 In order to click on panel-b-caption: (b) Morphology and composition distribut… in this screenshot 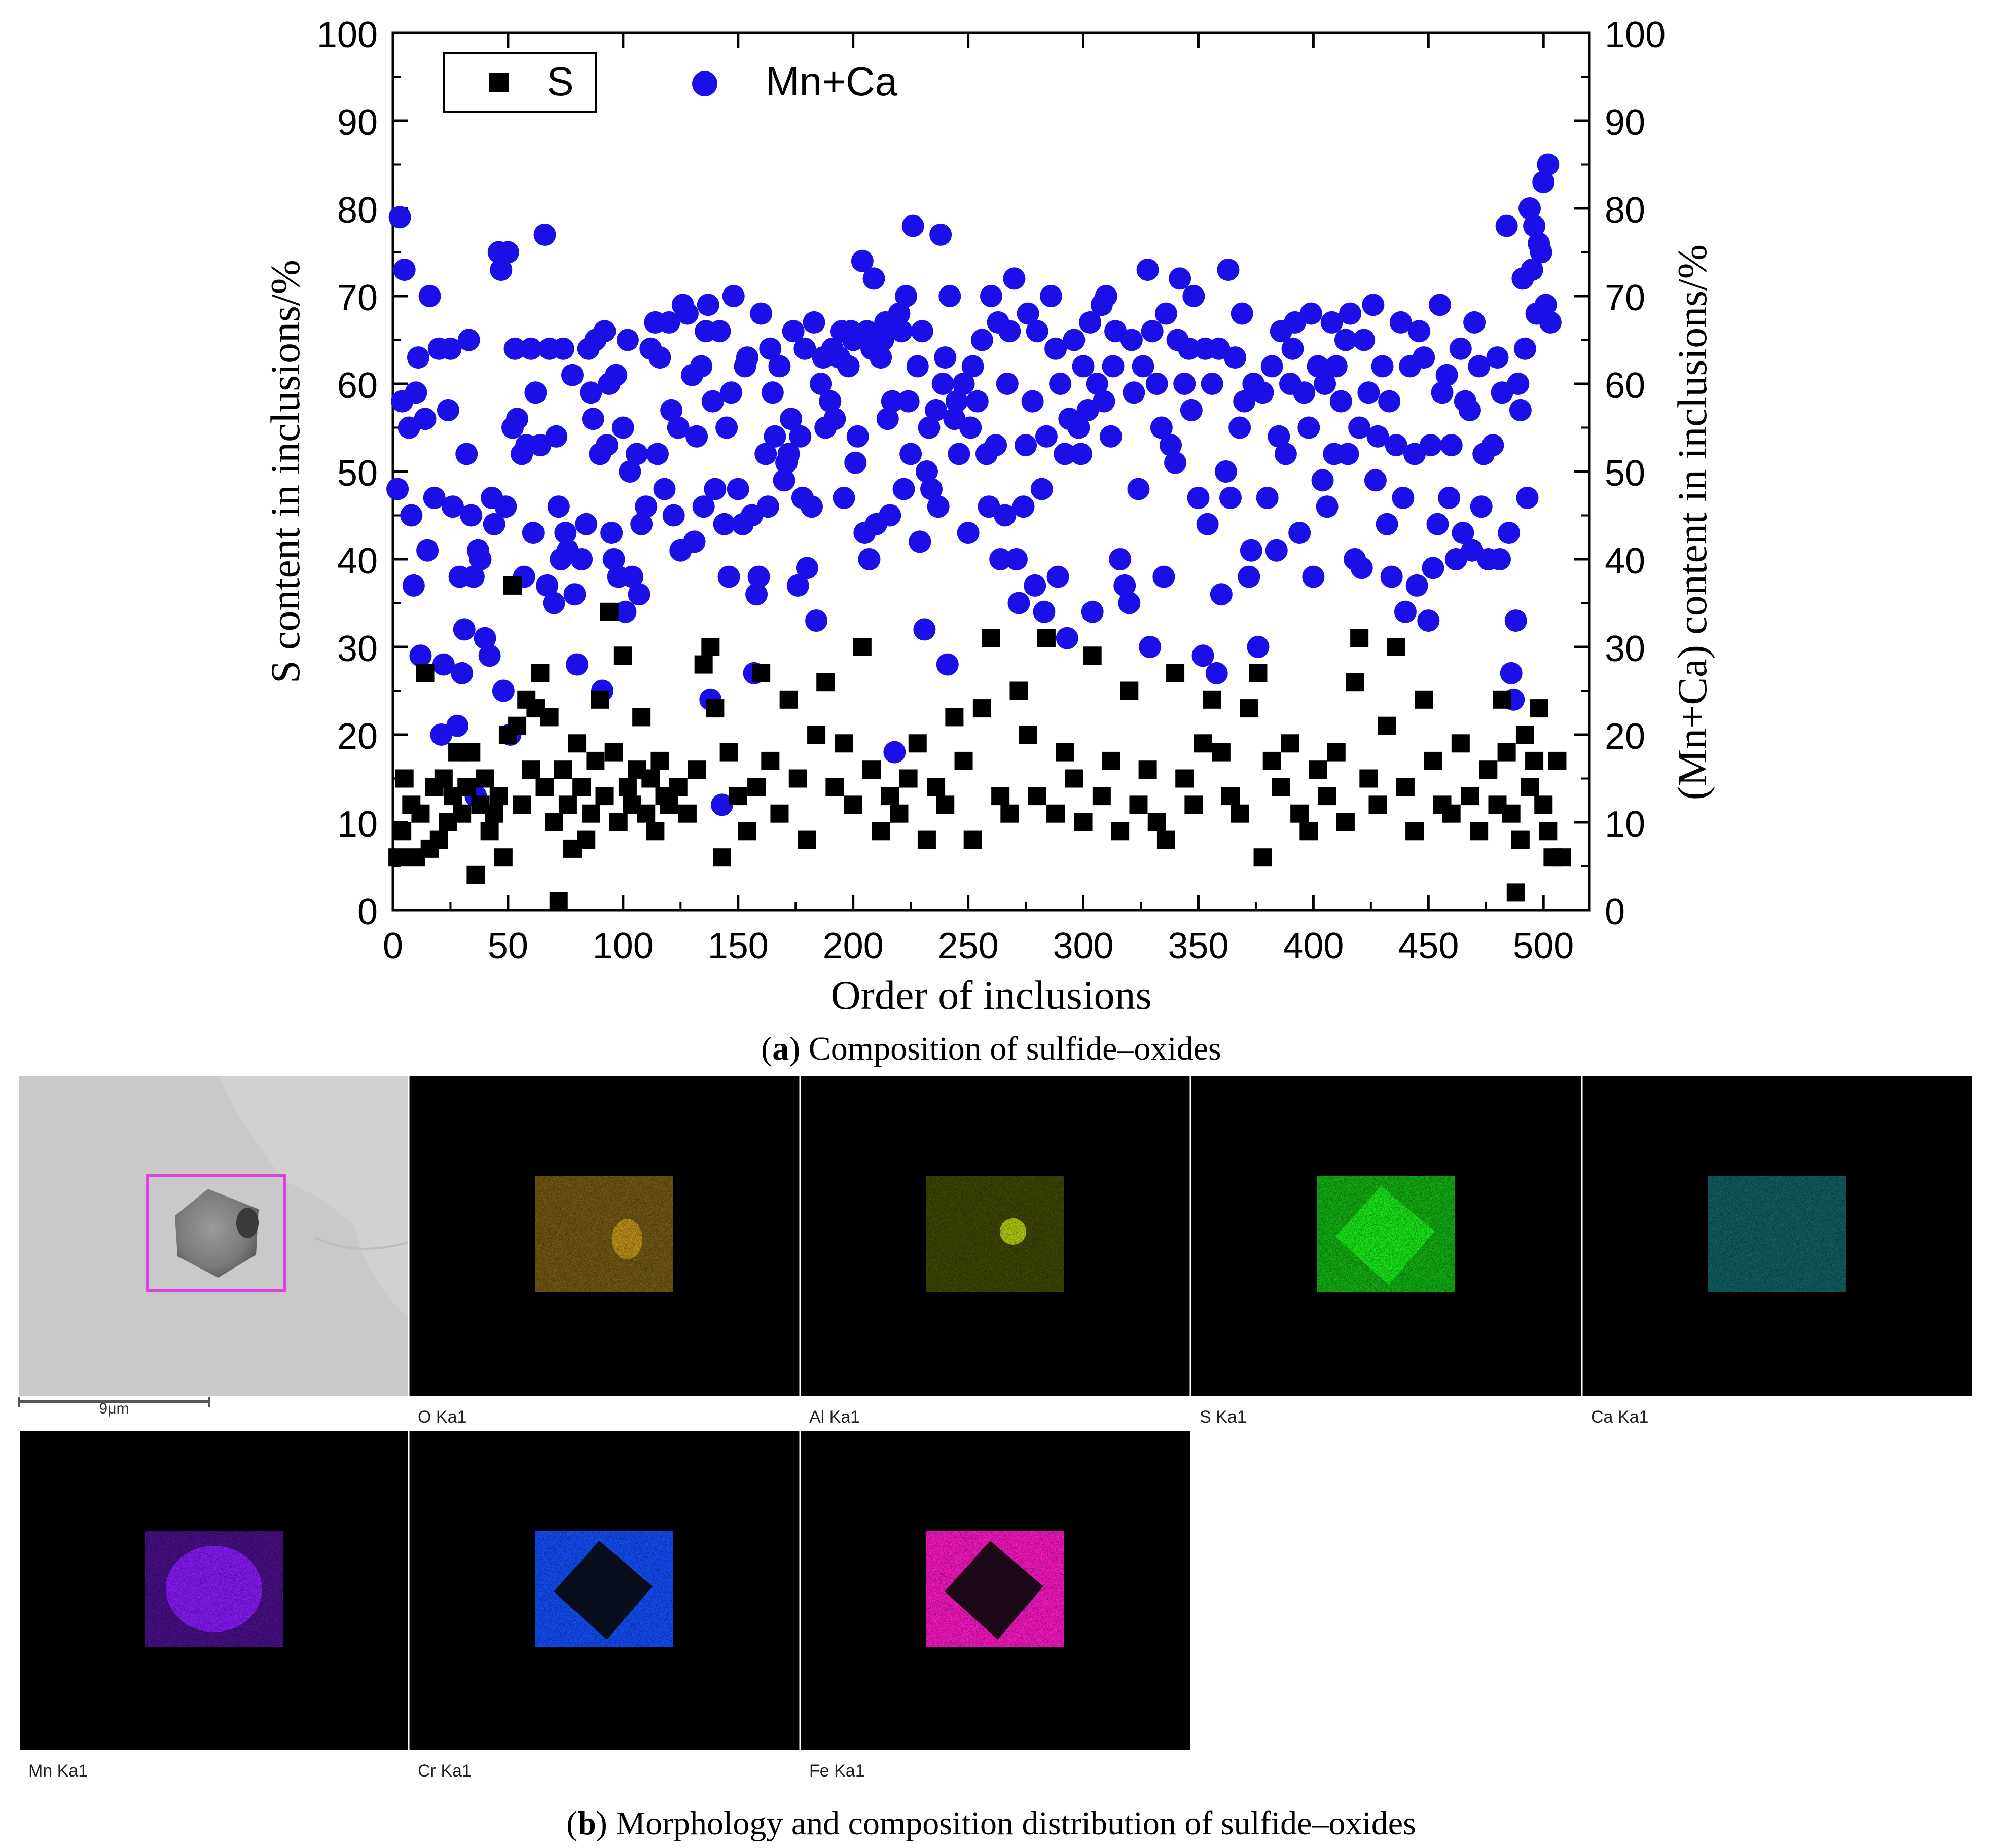, I will do `click(991, 1823)`.